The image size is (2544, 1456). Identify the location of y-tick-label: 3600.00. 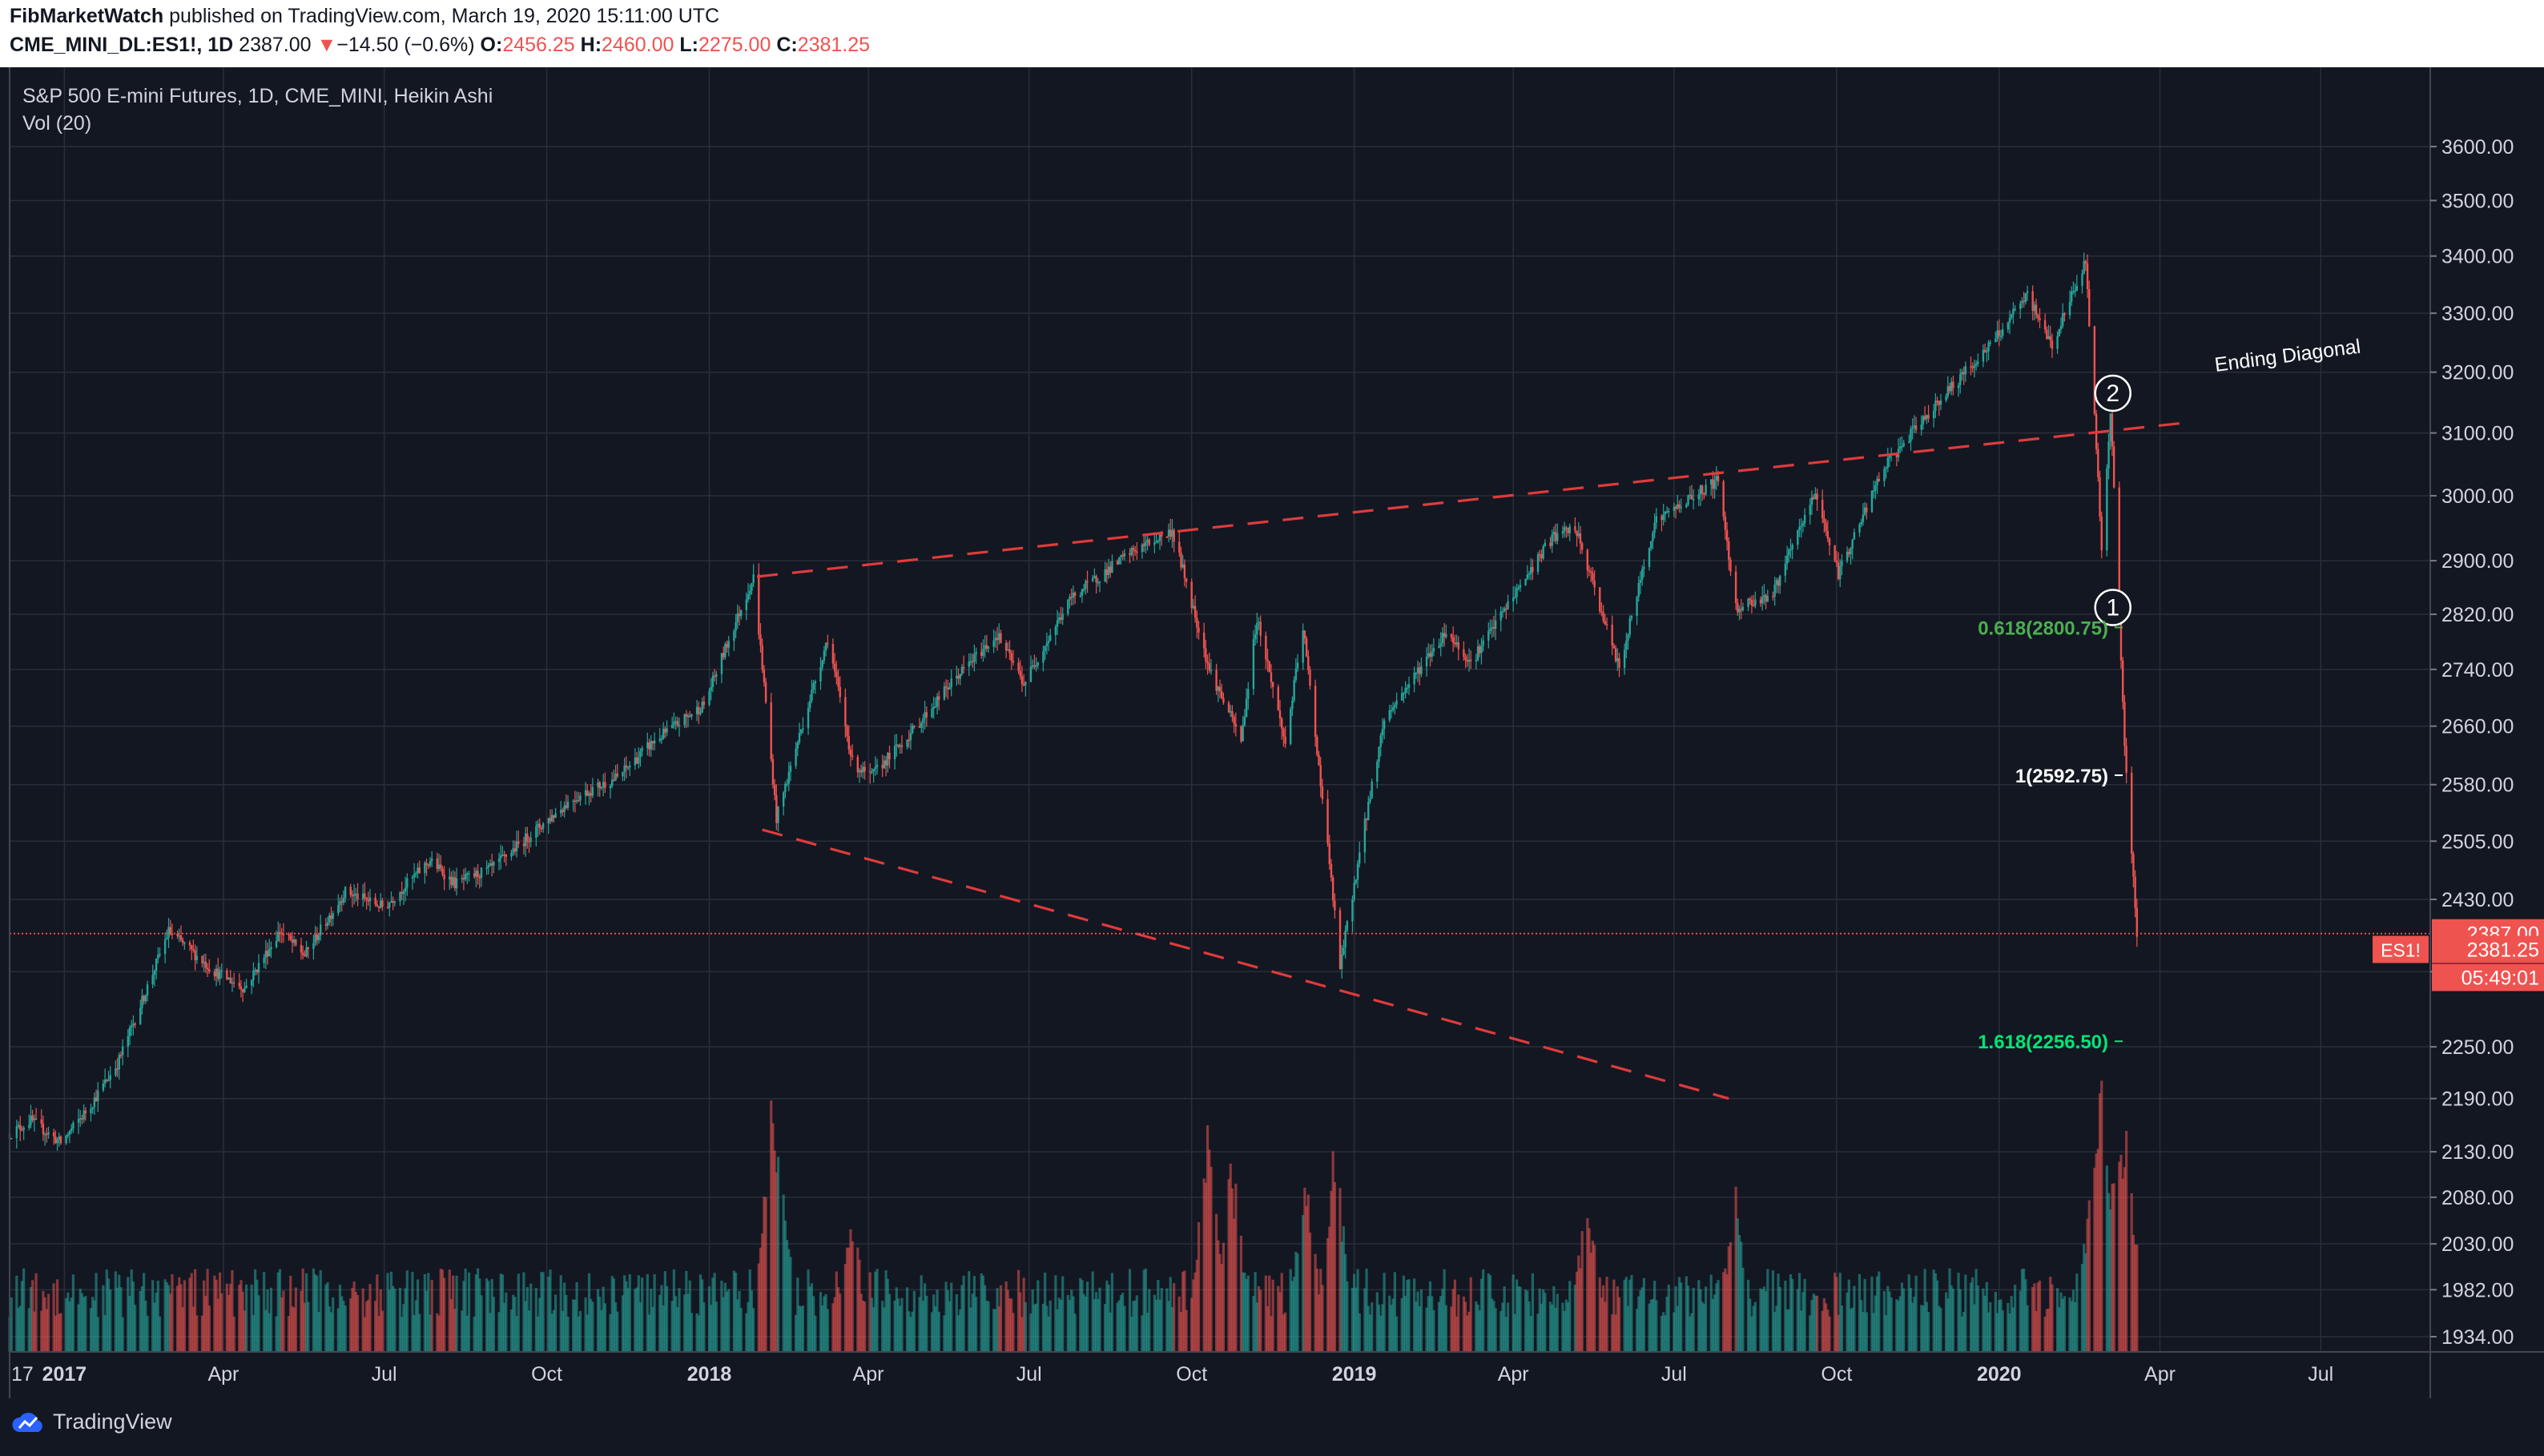
(2477, 147).